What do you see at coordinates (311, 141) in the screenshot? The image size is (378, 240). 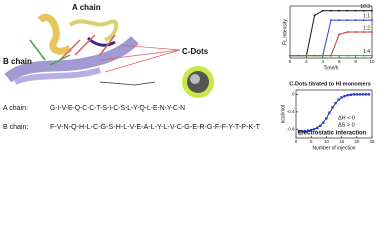 I see `x-tick-label: 5` at bounding box center [311, 141].